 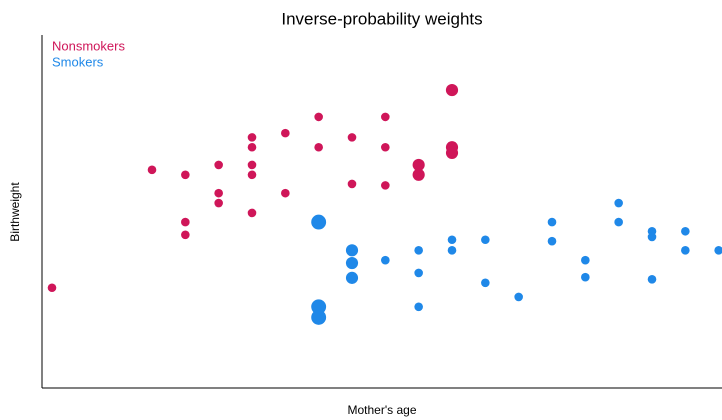 What do you see at coordinates (15, 212) in the screenshot?
I see `y-axis-label: Birthweight` at bounding box center [15, 212].